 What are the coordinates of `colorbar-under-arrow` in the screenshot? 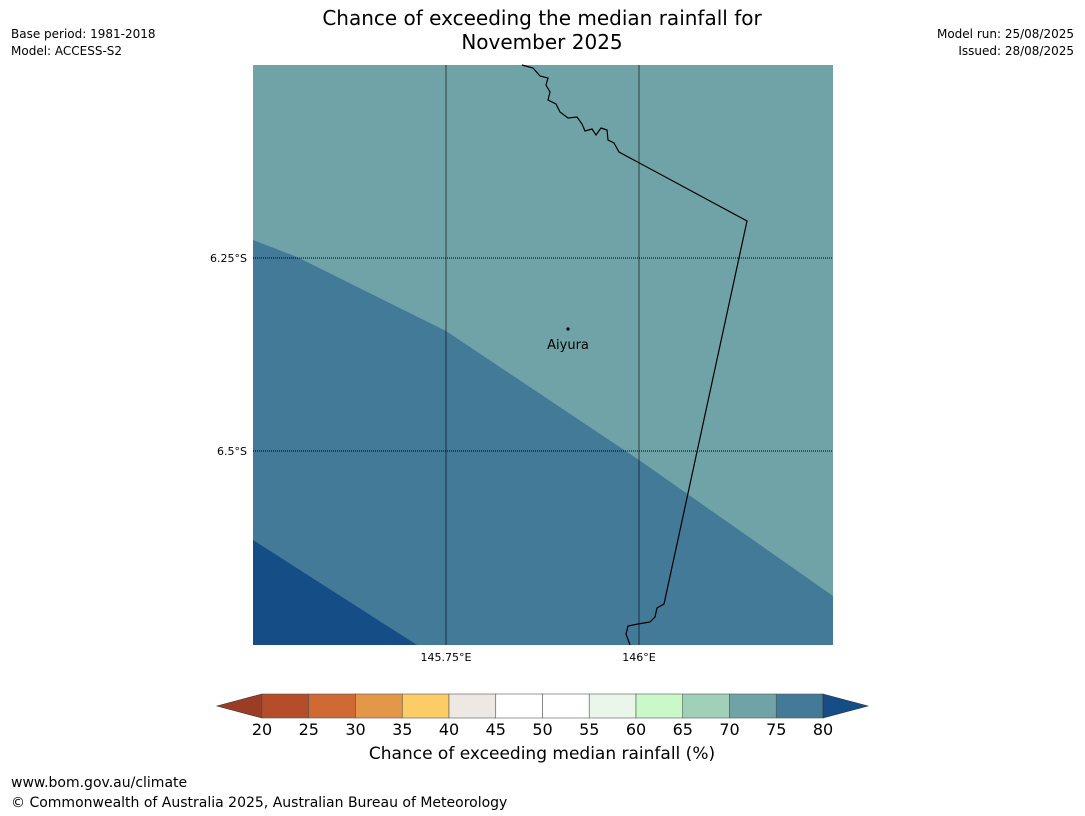 It's located at (239, 706).